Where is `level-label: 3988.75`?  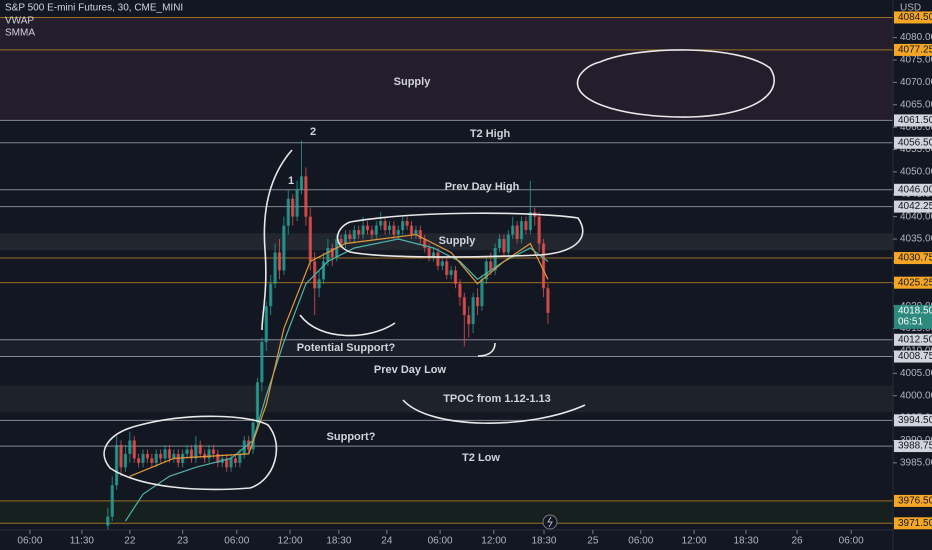
level-label: 3988.75 is located at coordinates (915, 446).